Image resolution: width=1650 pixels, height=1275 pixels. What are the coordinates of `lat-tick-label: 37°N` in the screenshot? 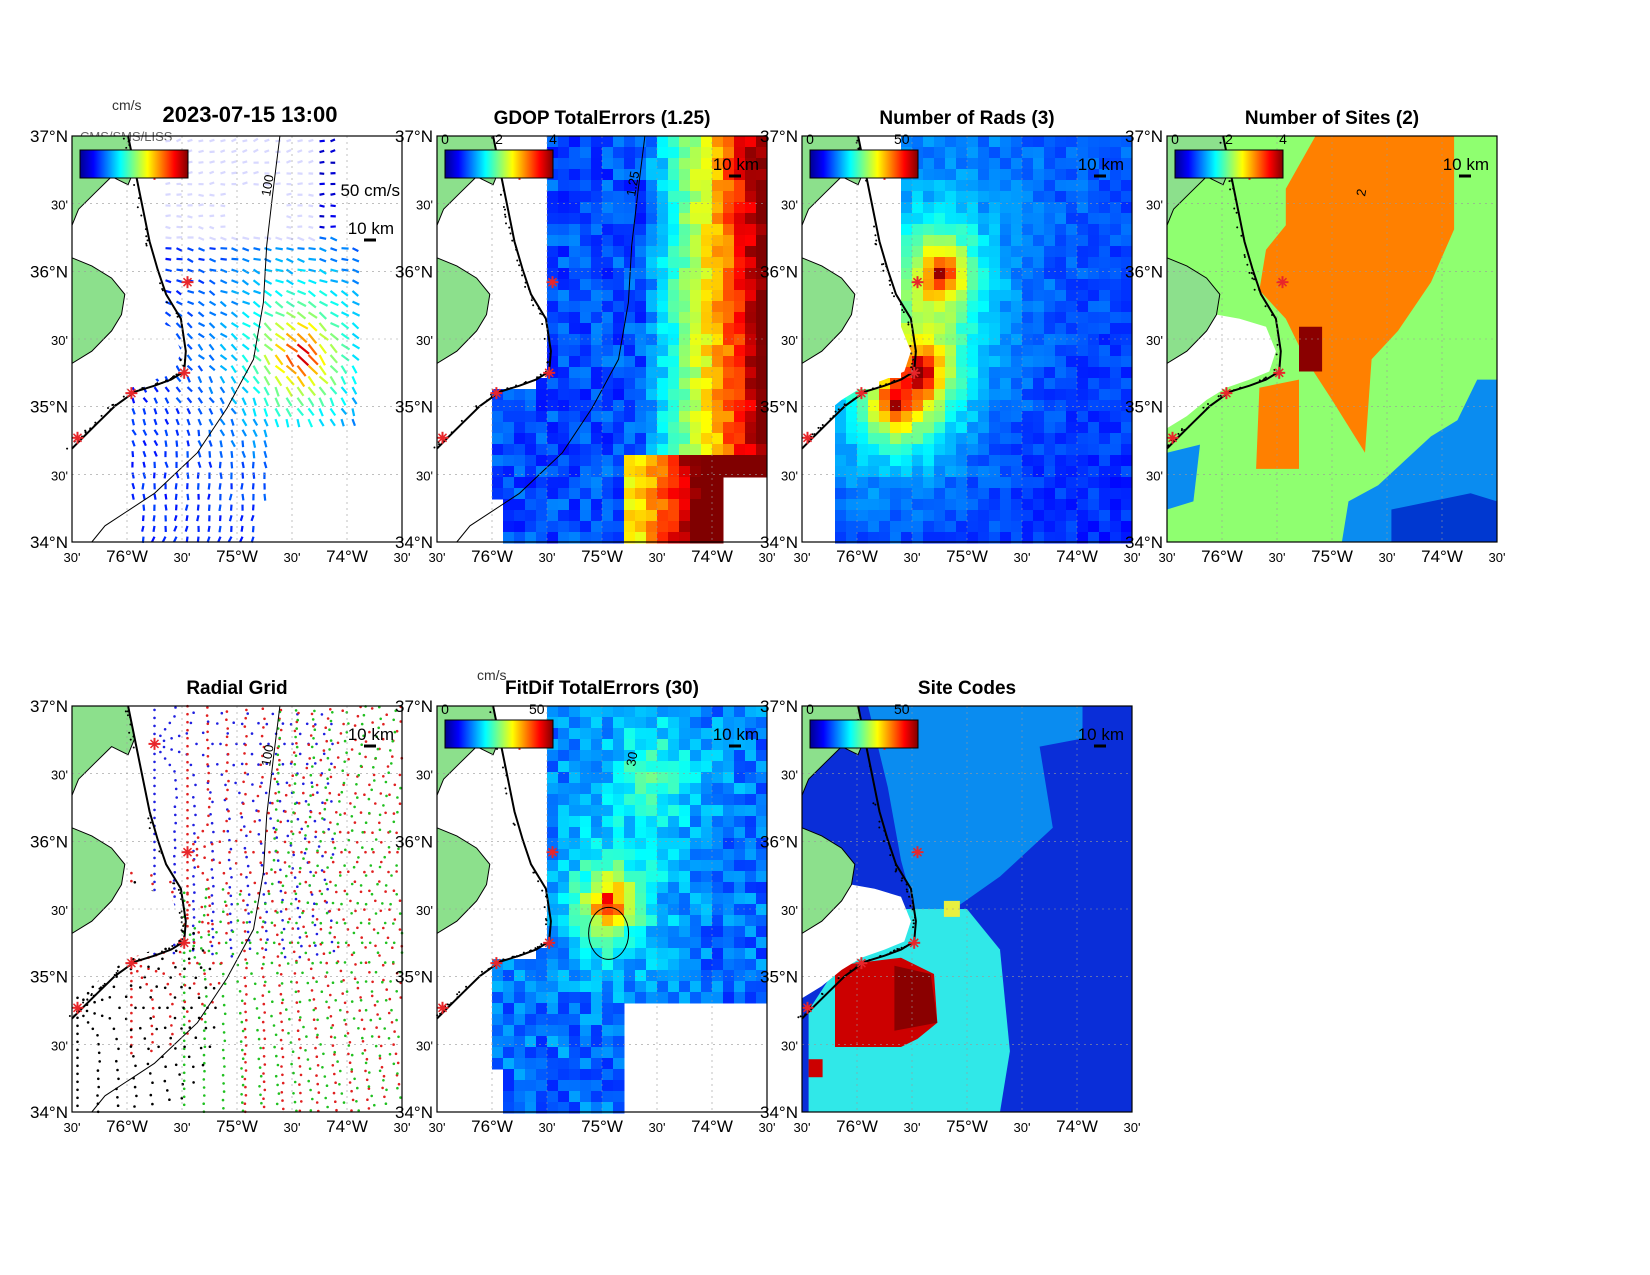 It's located at (1144, 136).